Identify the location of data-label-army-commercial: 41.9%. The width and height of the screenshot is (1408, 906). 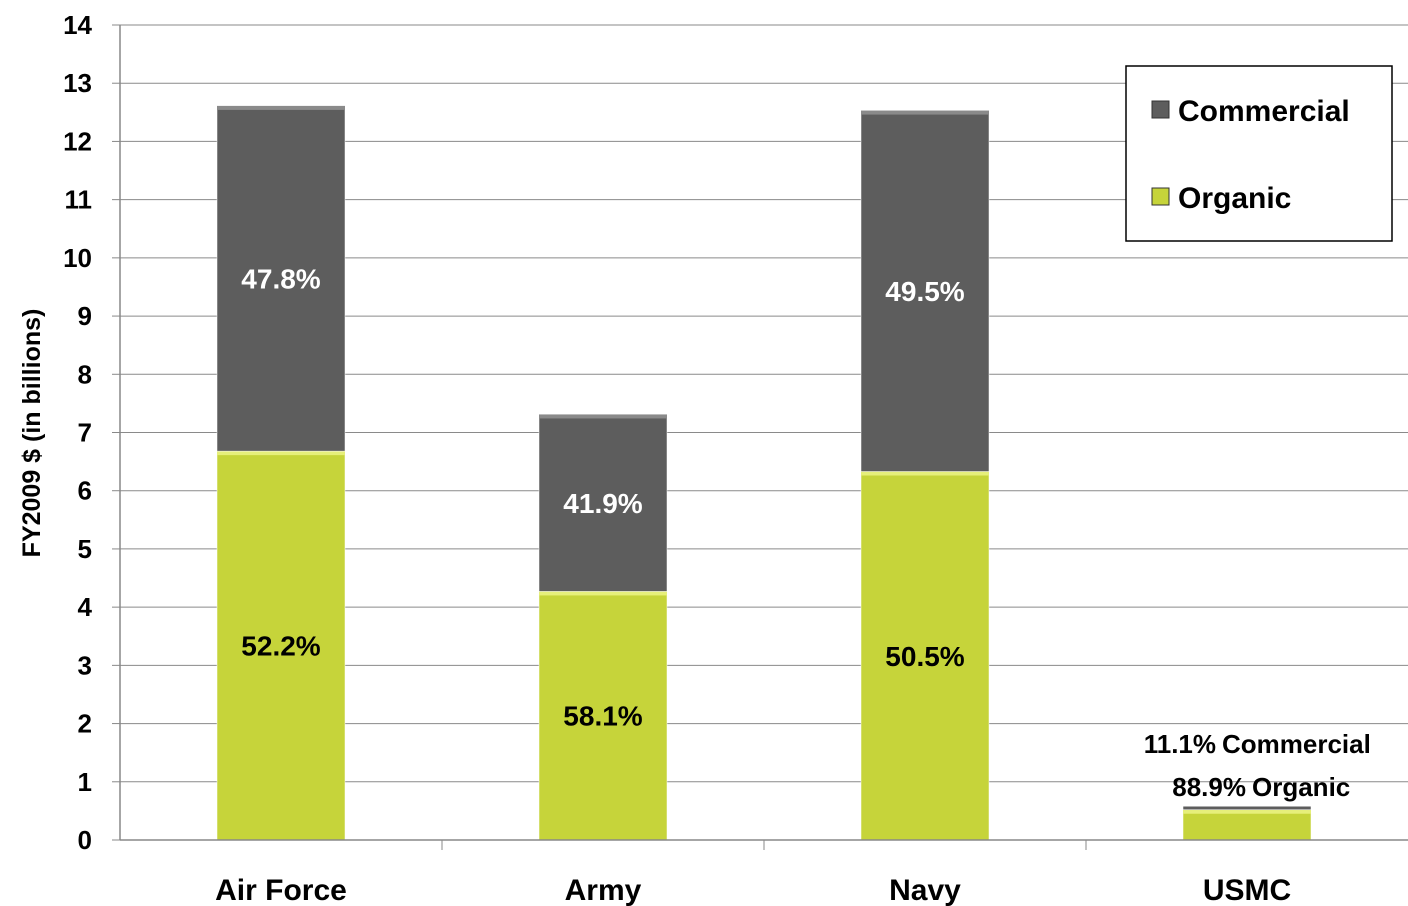
(602, 503).